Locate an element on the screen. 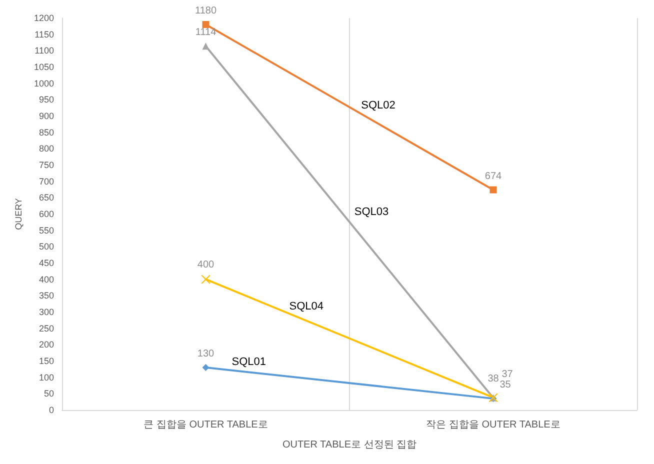  y-tick-label: 600 is located at coordinates (46, 214).